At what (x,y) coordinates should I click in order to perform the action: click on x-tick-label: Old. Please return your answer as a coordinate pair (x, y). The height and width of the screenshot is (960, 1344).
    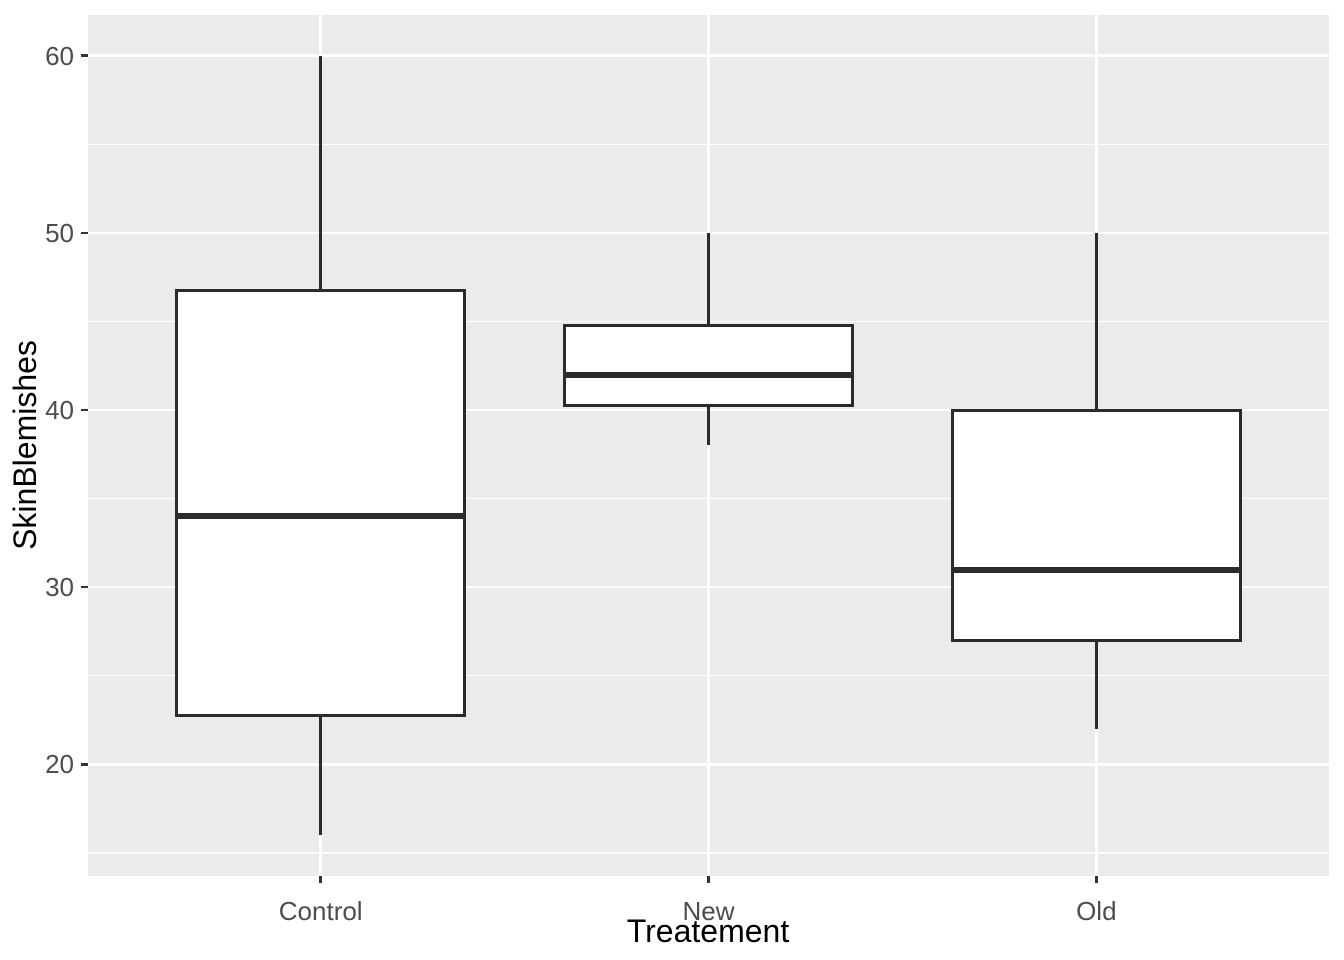
    Looking at the image, I should click on (1096, 911).